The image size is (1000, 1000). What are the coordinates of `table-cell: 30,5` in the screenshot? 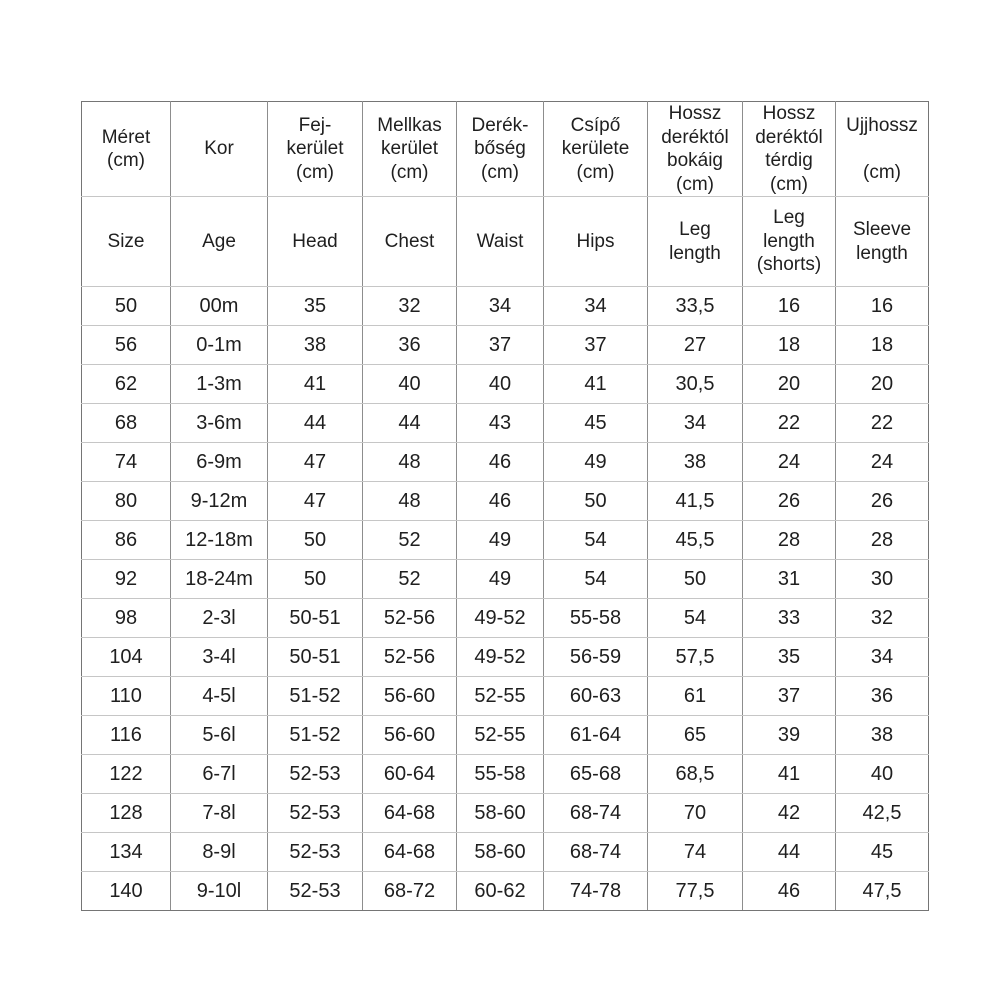 It's located at (695, 384).